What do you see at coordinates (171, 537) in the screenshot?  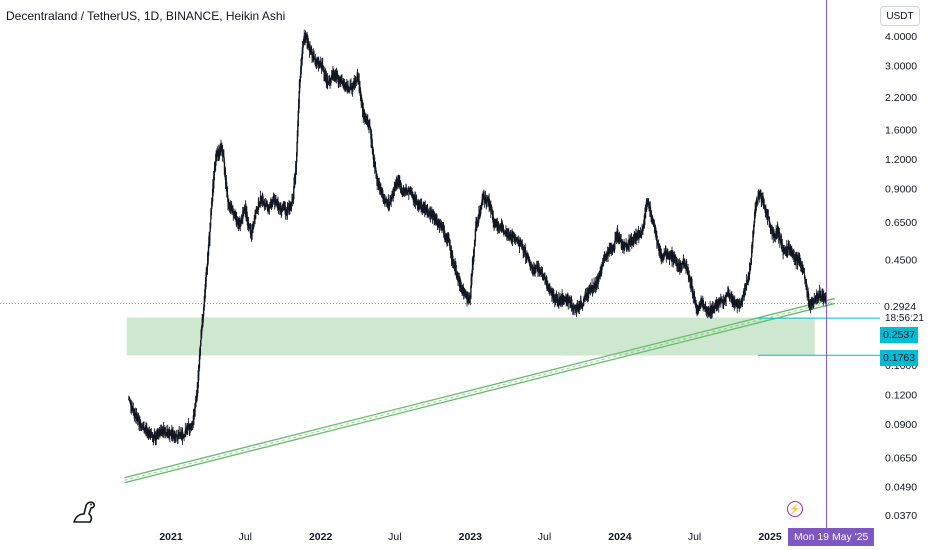 I see `time-tick-label: 2021` at bounding box center [171, 537].